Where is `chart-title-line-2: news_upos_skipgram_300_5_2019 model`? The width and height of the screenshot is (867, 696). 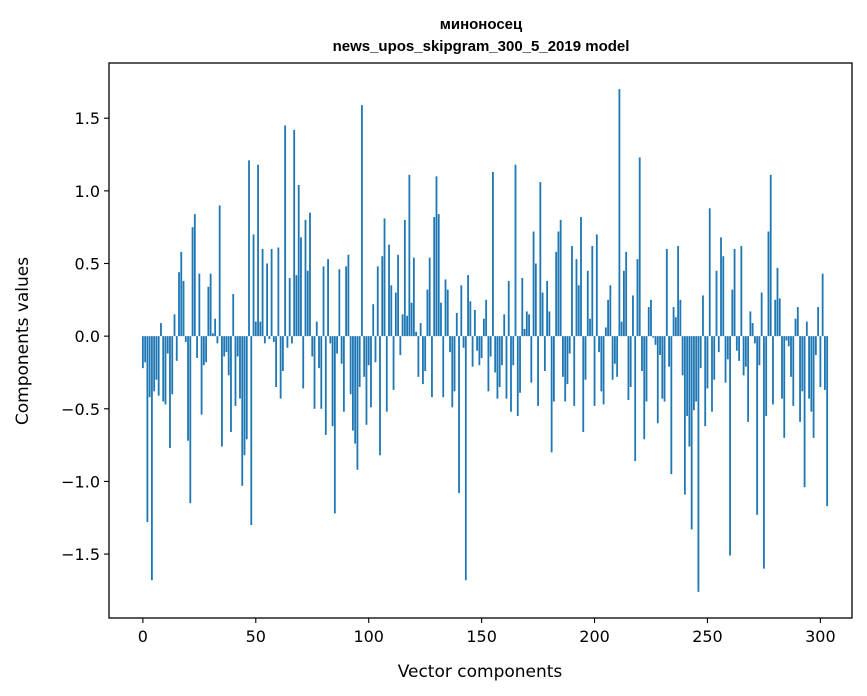
chart-title-line-2: news_upos_skipgram_300_5_2019 model is located at coordinates (481, 46).